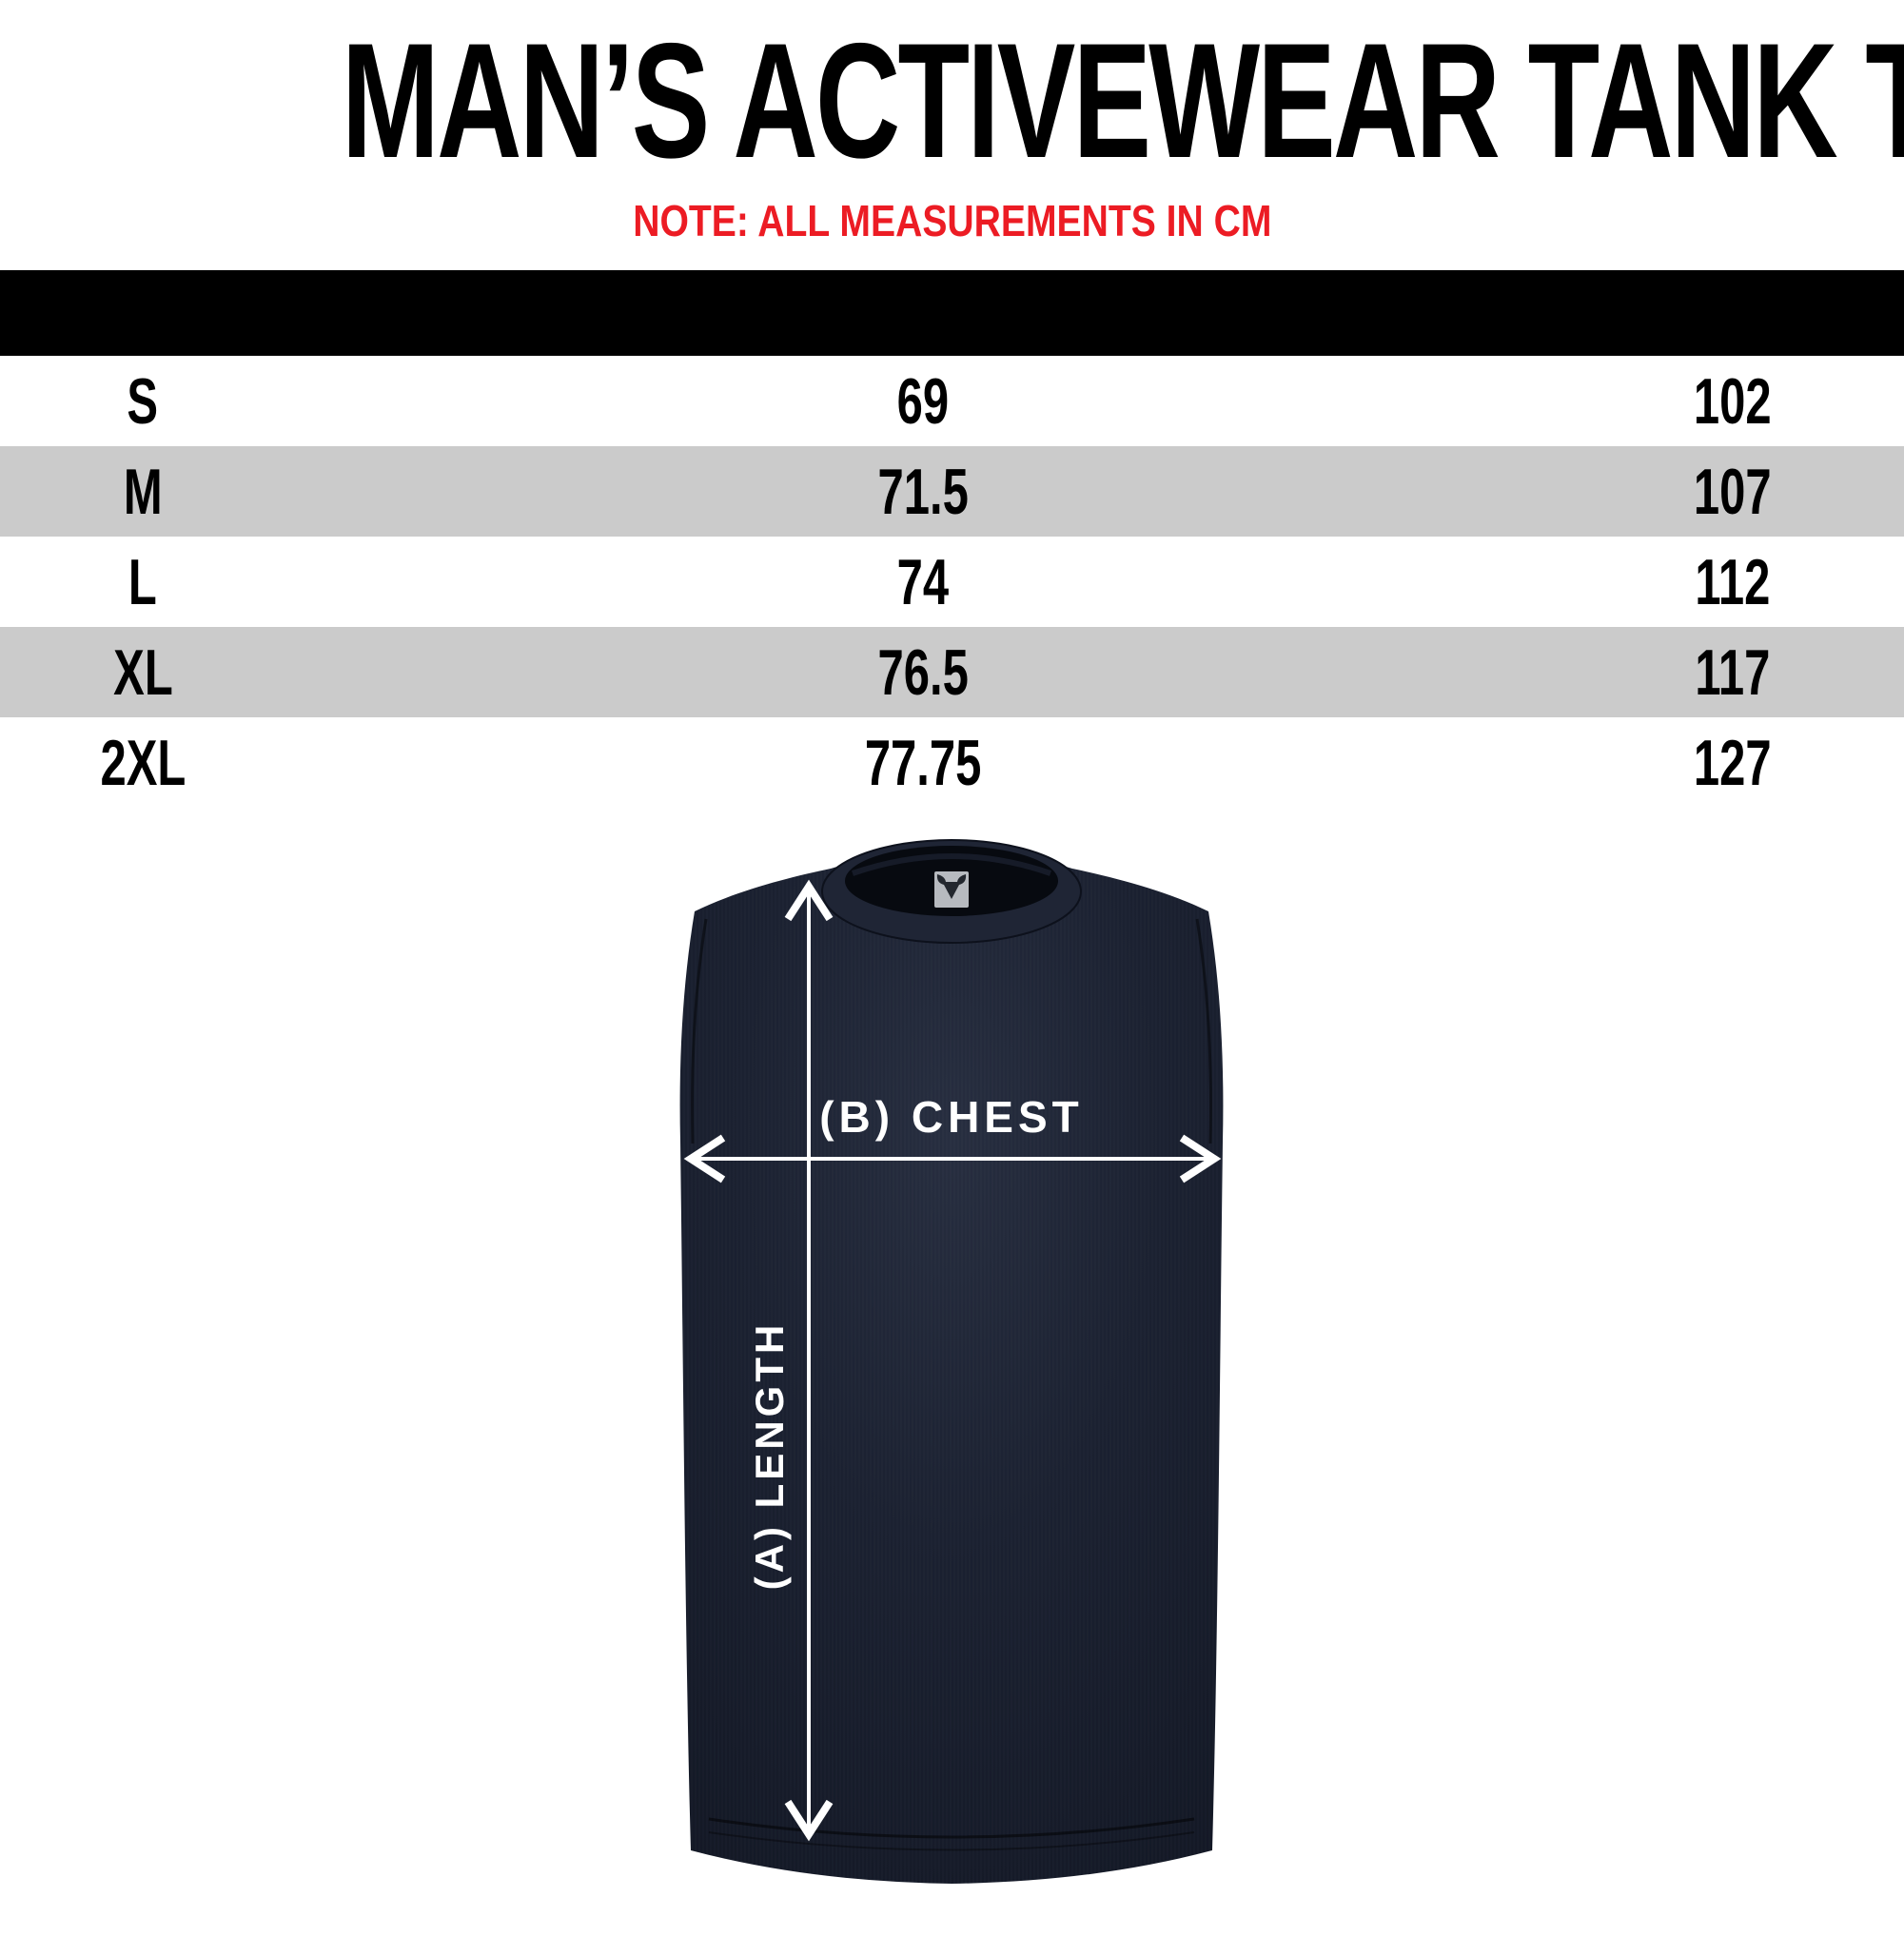 The image size is (1904, 1936). What do you see at coordinates (1732, 762) in the screenshot?
I see `chest-value: 127` at bounding box center [1732, 762].